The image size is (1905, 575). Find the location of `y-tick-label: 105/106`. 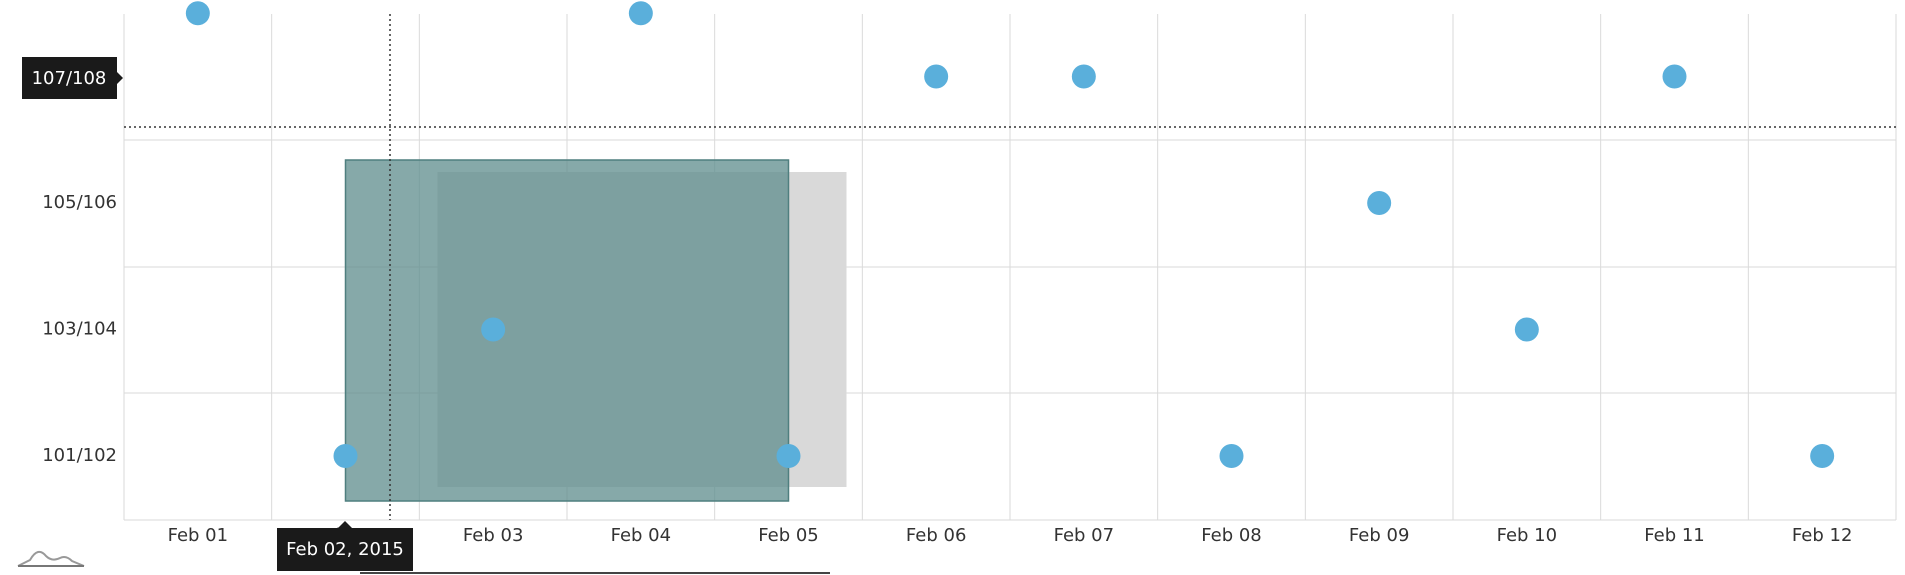

y-tick-label: 105/106 is located at coordinates (79, 202).